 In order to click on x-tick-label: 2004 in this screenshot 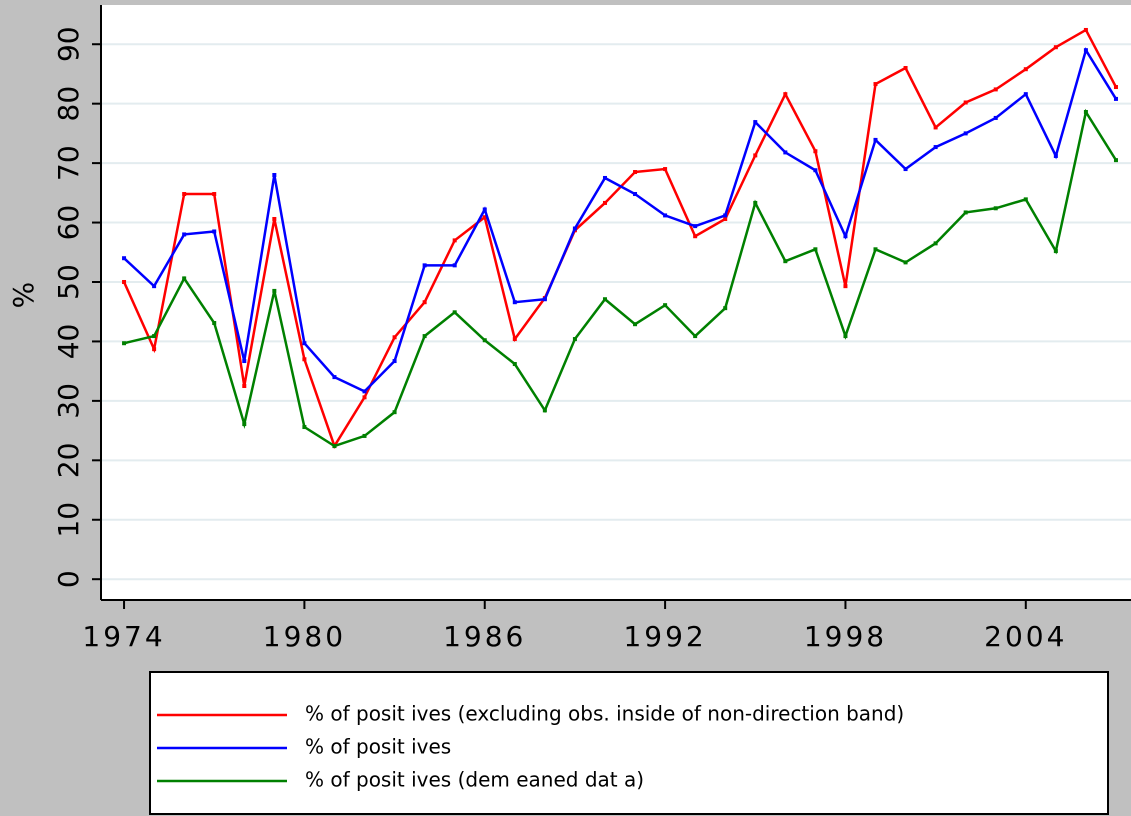, I will do `click(1025, 636)`.